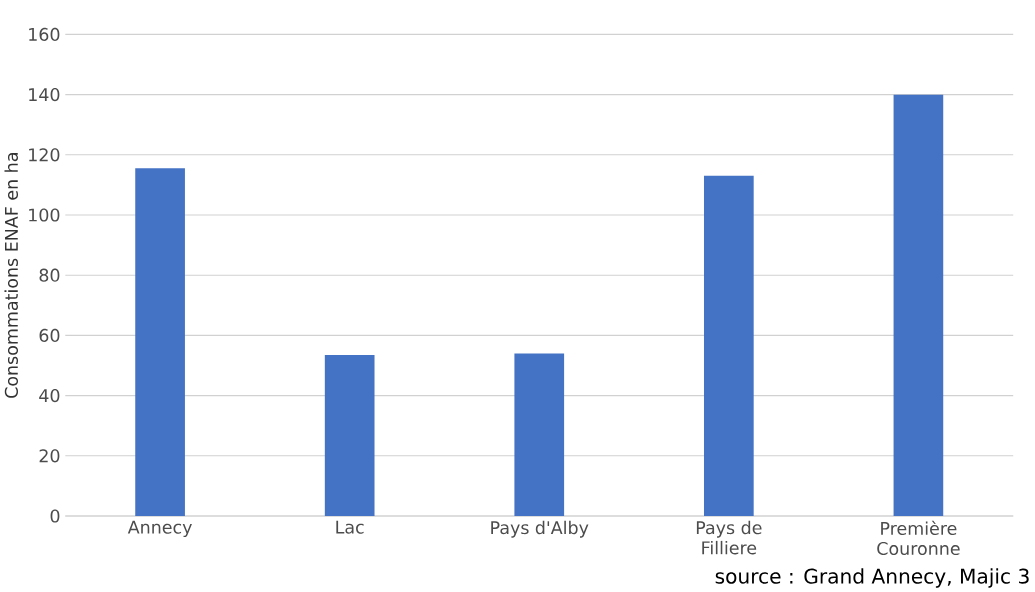 Image resolution: width=1035 pixels, height=592 pixels. Describe the element at coordinates (44, 94) in the screenshot. I see `y-tick-label: 140` at that location.